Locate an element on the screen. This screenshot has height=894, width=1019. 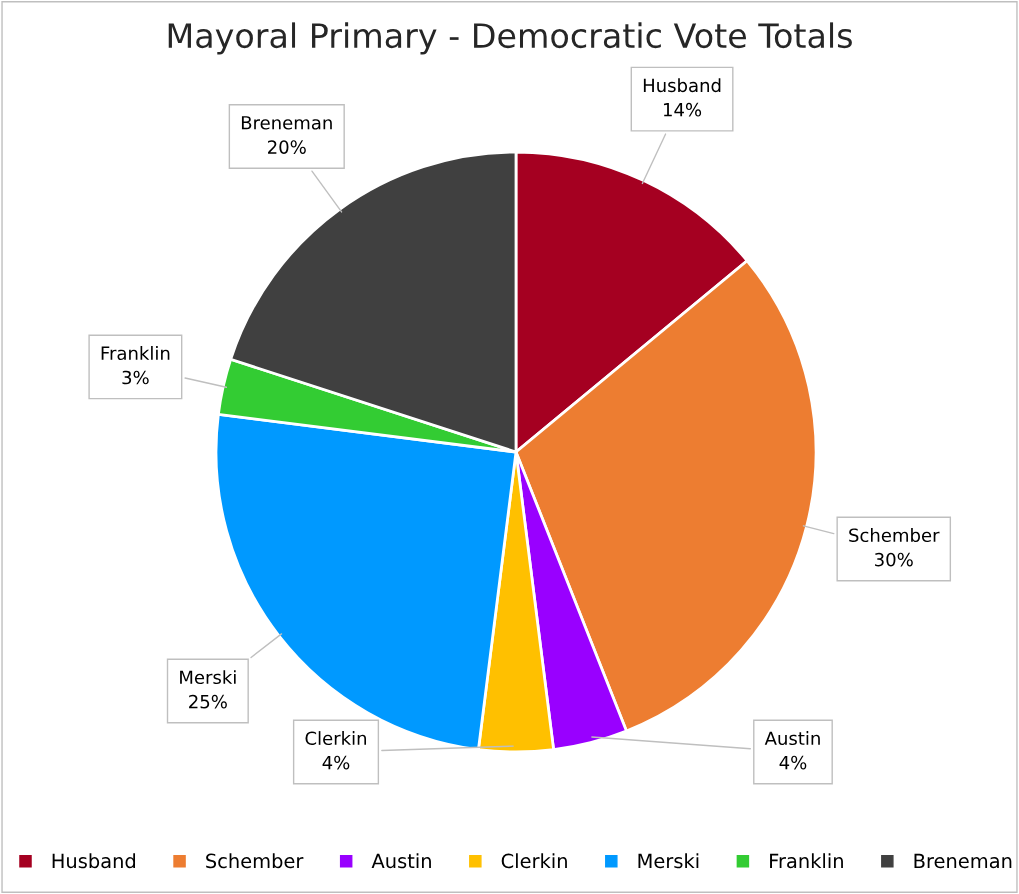
data-label: 25% is located at coordinates (208, 701).